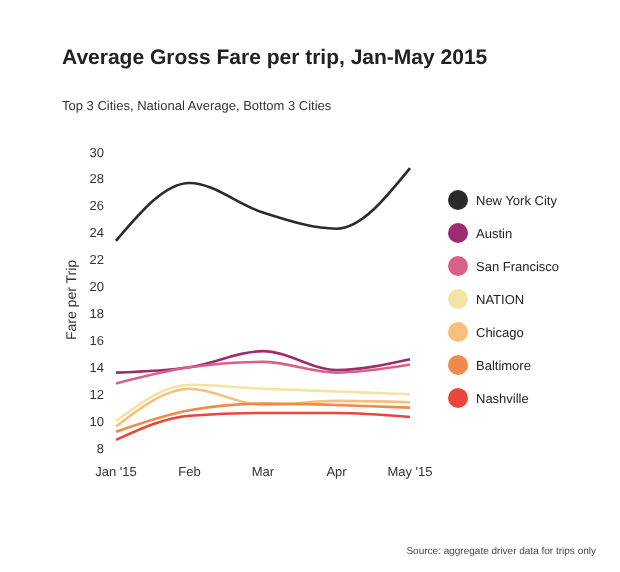 The width and height of the screenshot is (620, 572). What do you see at coordinates (275, 58) in the screenshot?
I see `chart-title: Average Gross Fare per trip, Jan-May 2015` at bounding box center [275, 58].